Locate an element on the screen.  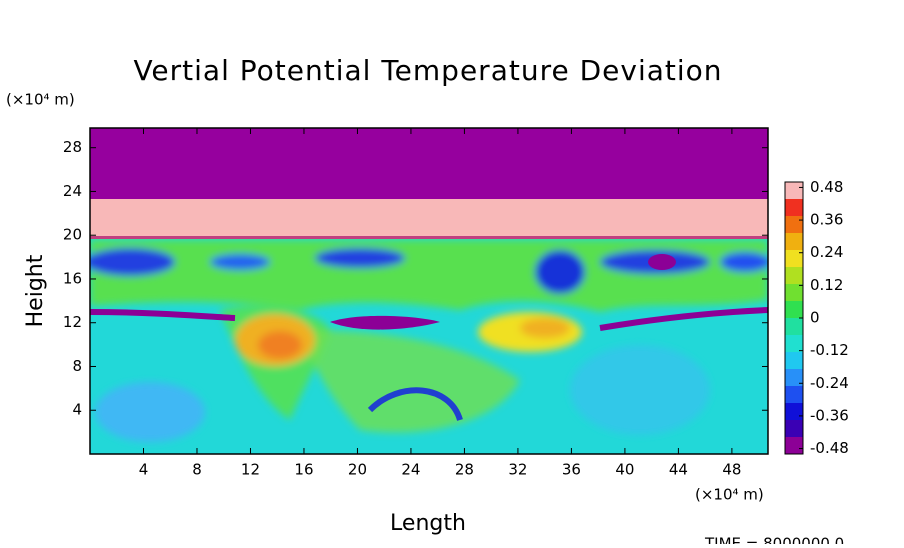
y-tick-label: 20 is located at coordinates (72, 235).